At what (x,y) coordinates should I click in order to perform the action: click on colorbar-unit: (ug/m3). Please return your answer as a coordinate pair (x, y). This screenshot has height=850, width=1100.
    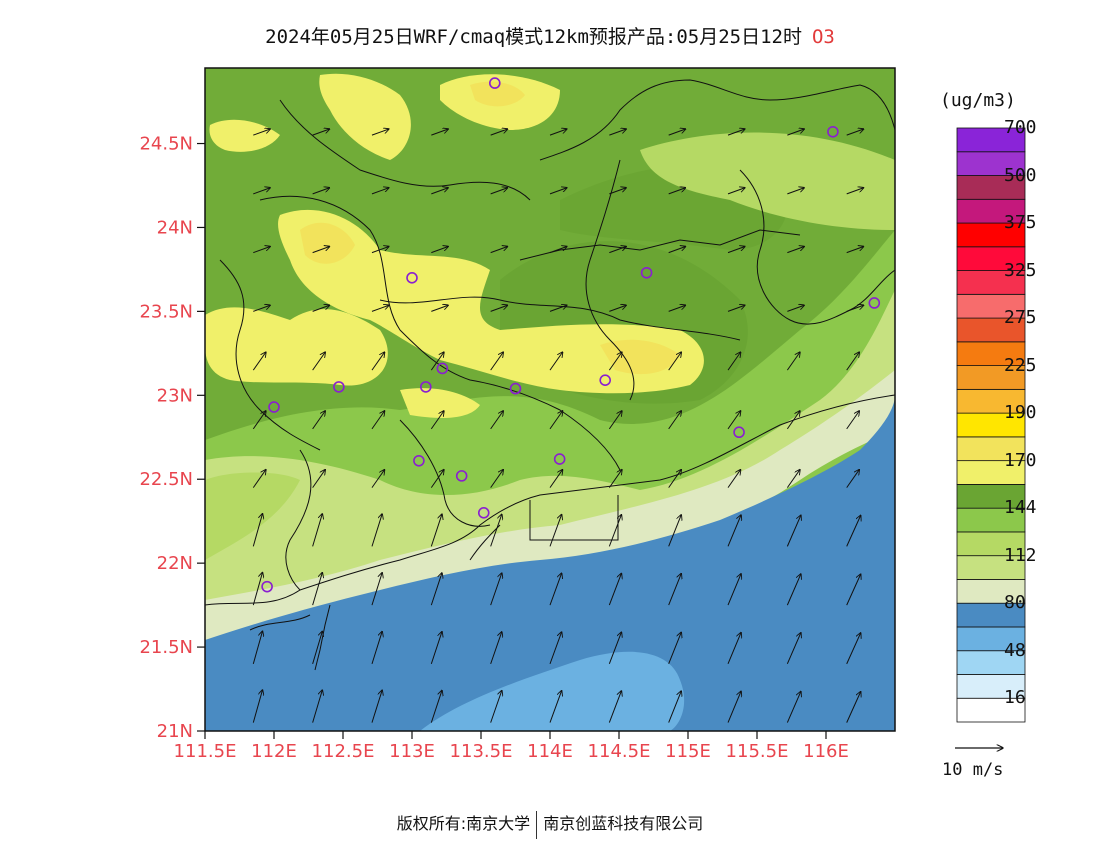
    Looking at the image, I should click on (978, 100).